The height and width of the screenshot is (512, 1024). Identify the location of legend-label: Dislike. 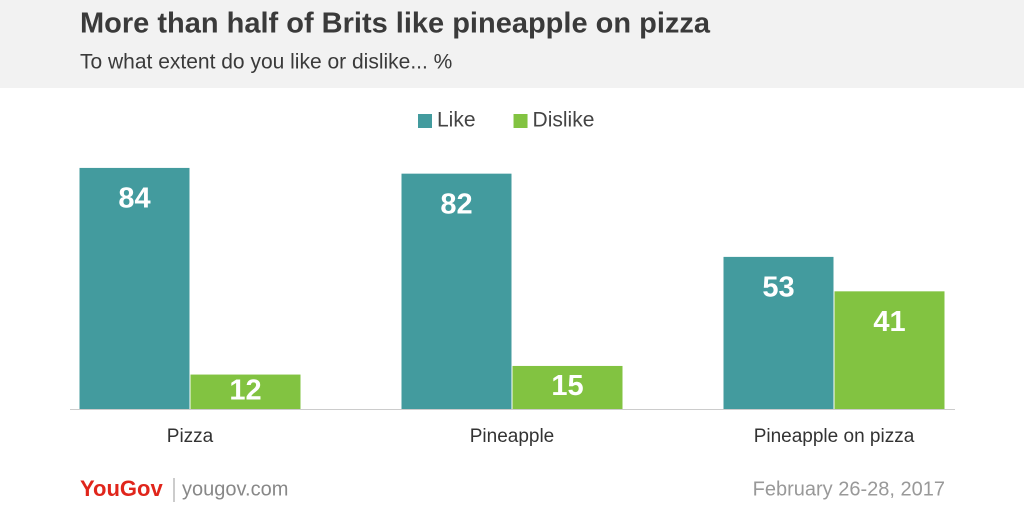
(564, 120).